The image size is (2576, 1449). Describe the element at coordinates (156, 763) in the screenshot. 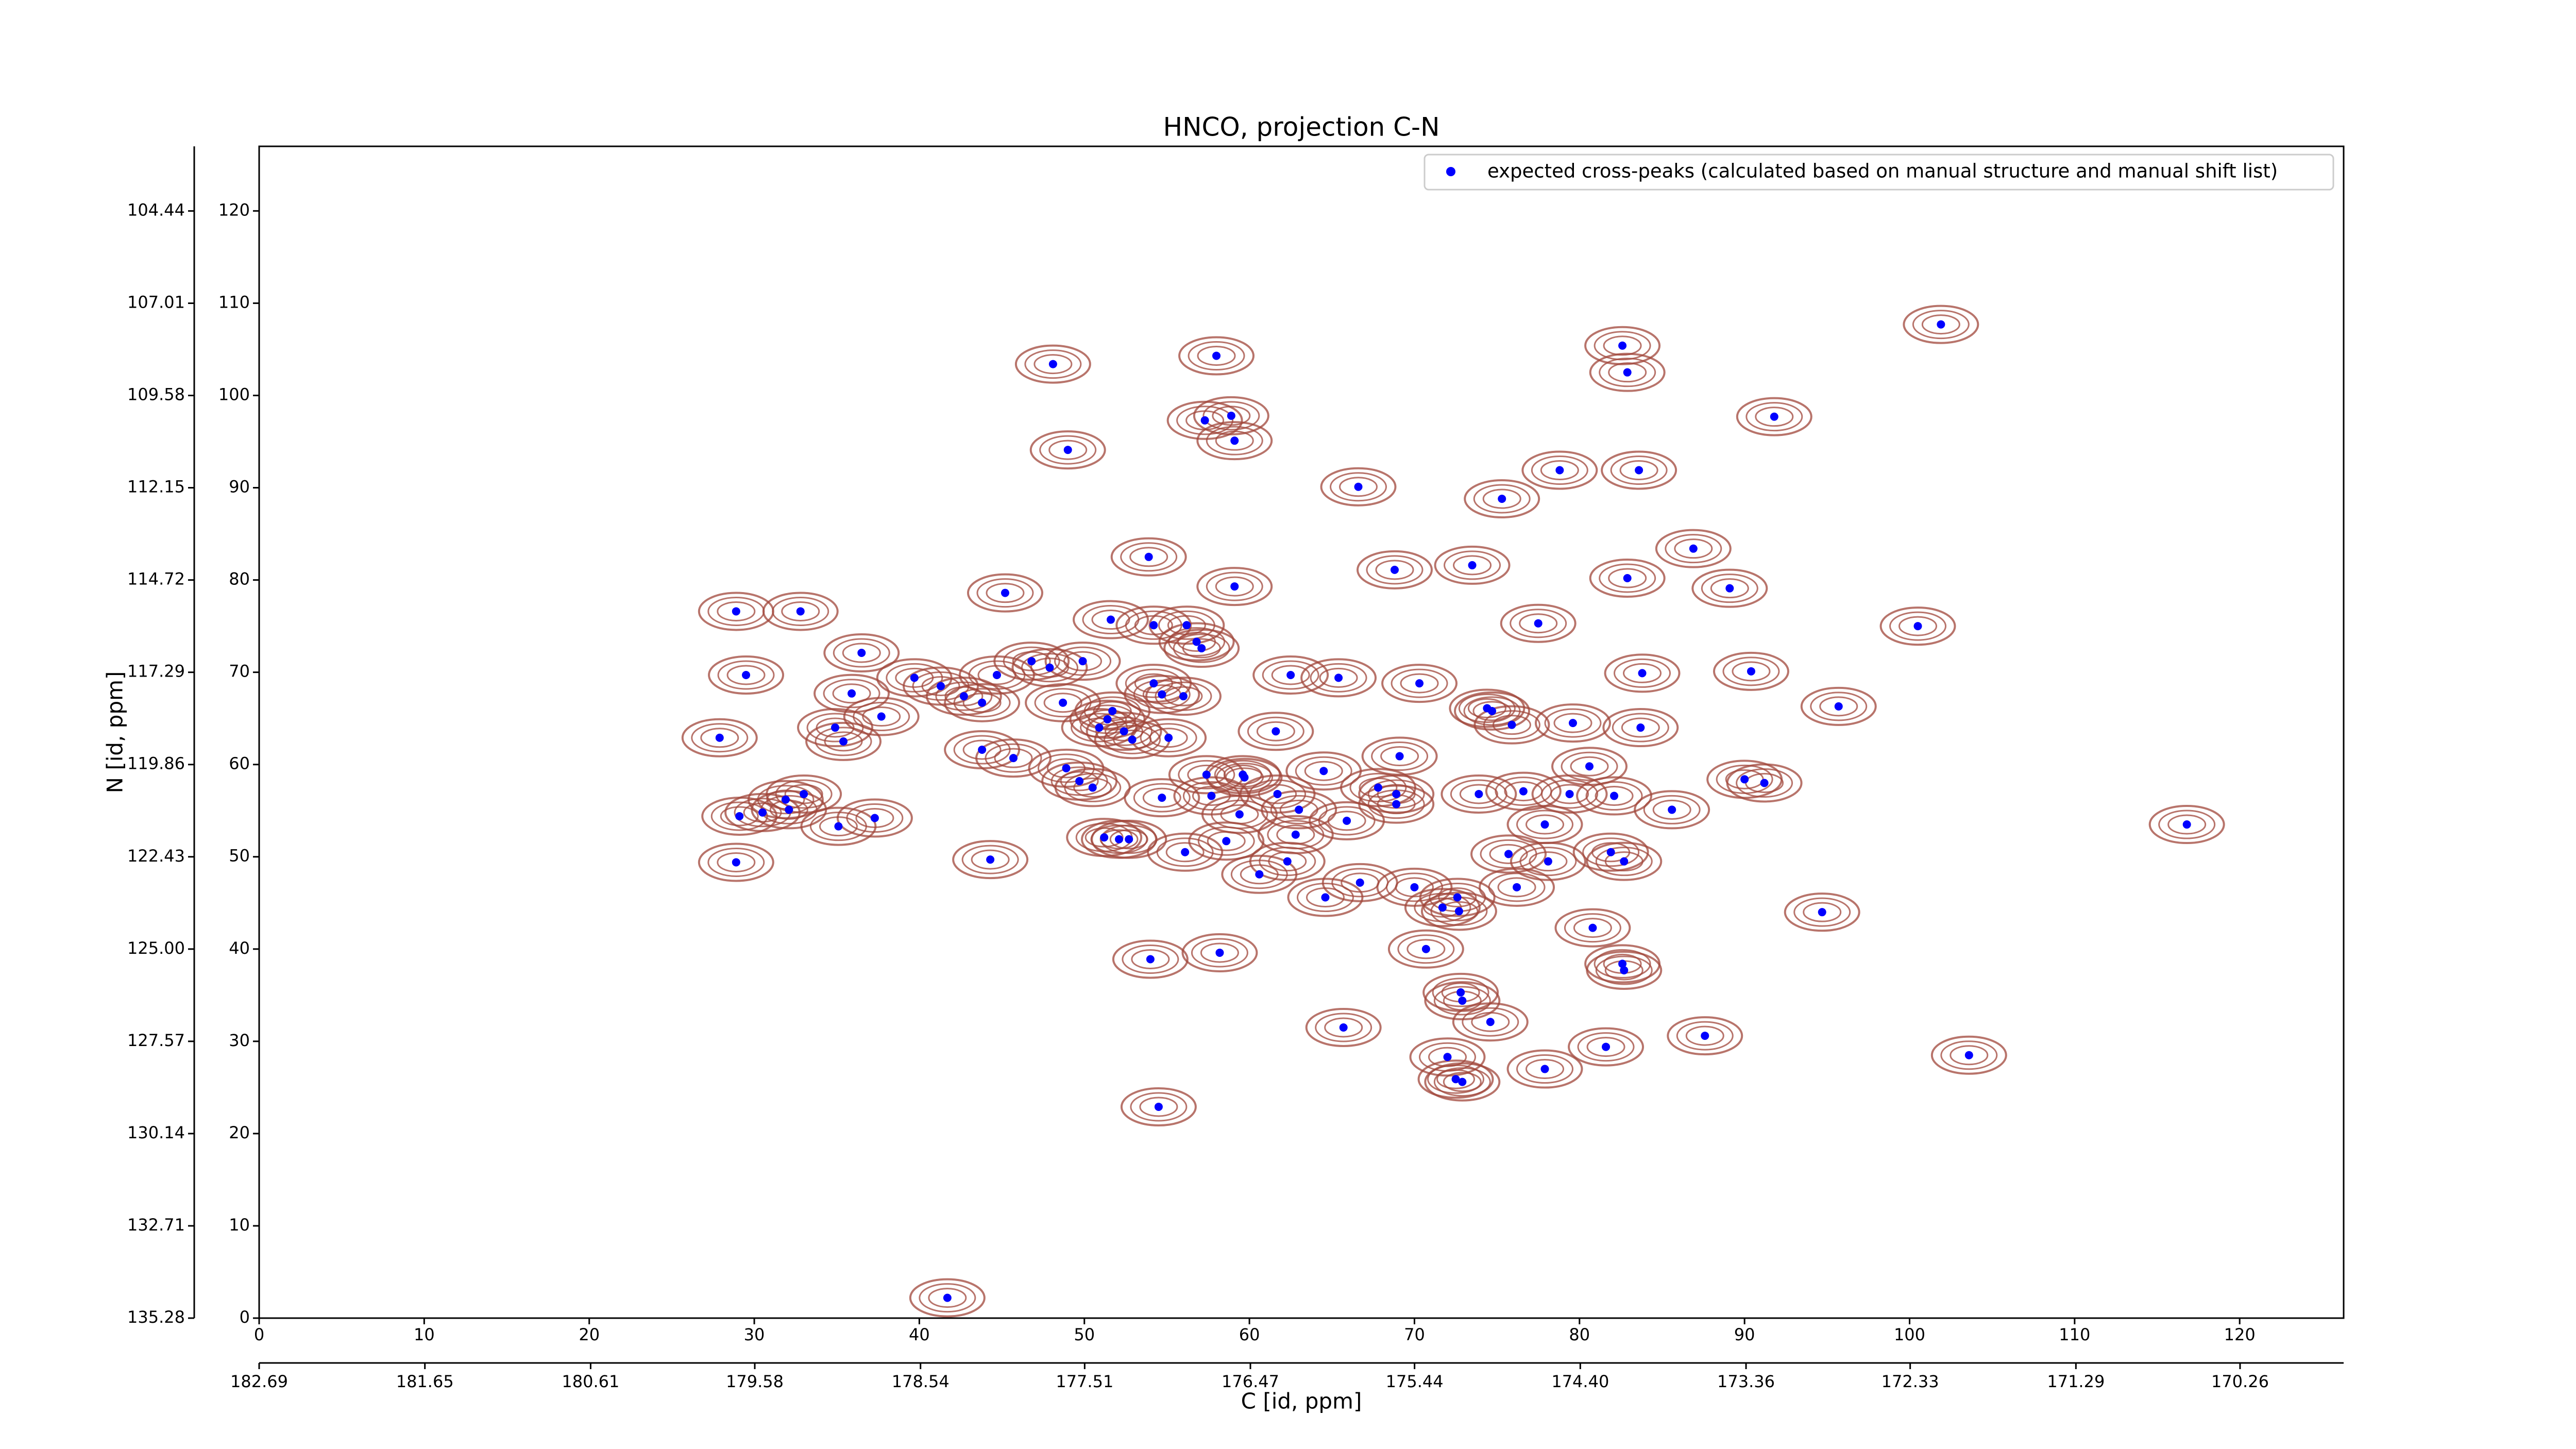

I see `y2-tick-label: 119.86` at that location.